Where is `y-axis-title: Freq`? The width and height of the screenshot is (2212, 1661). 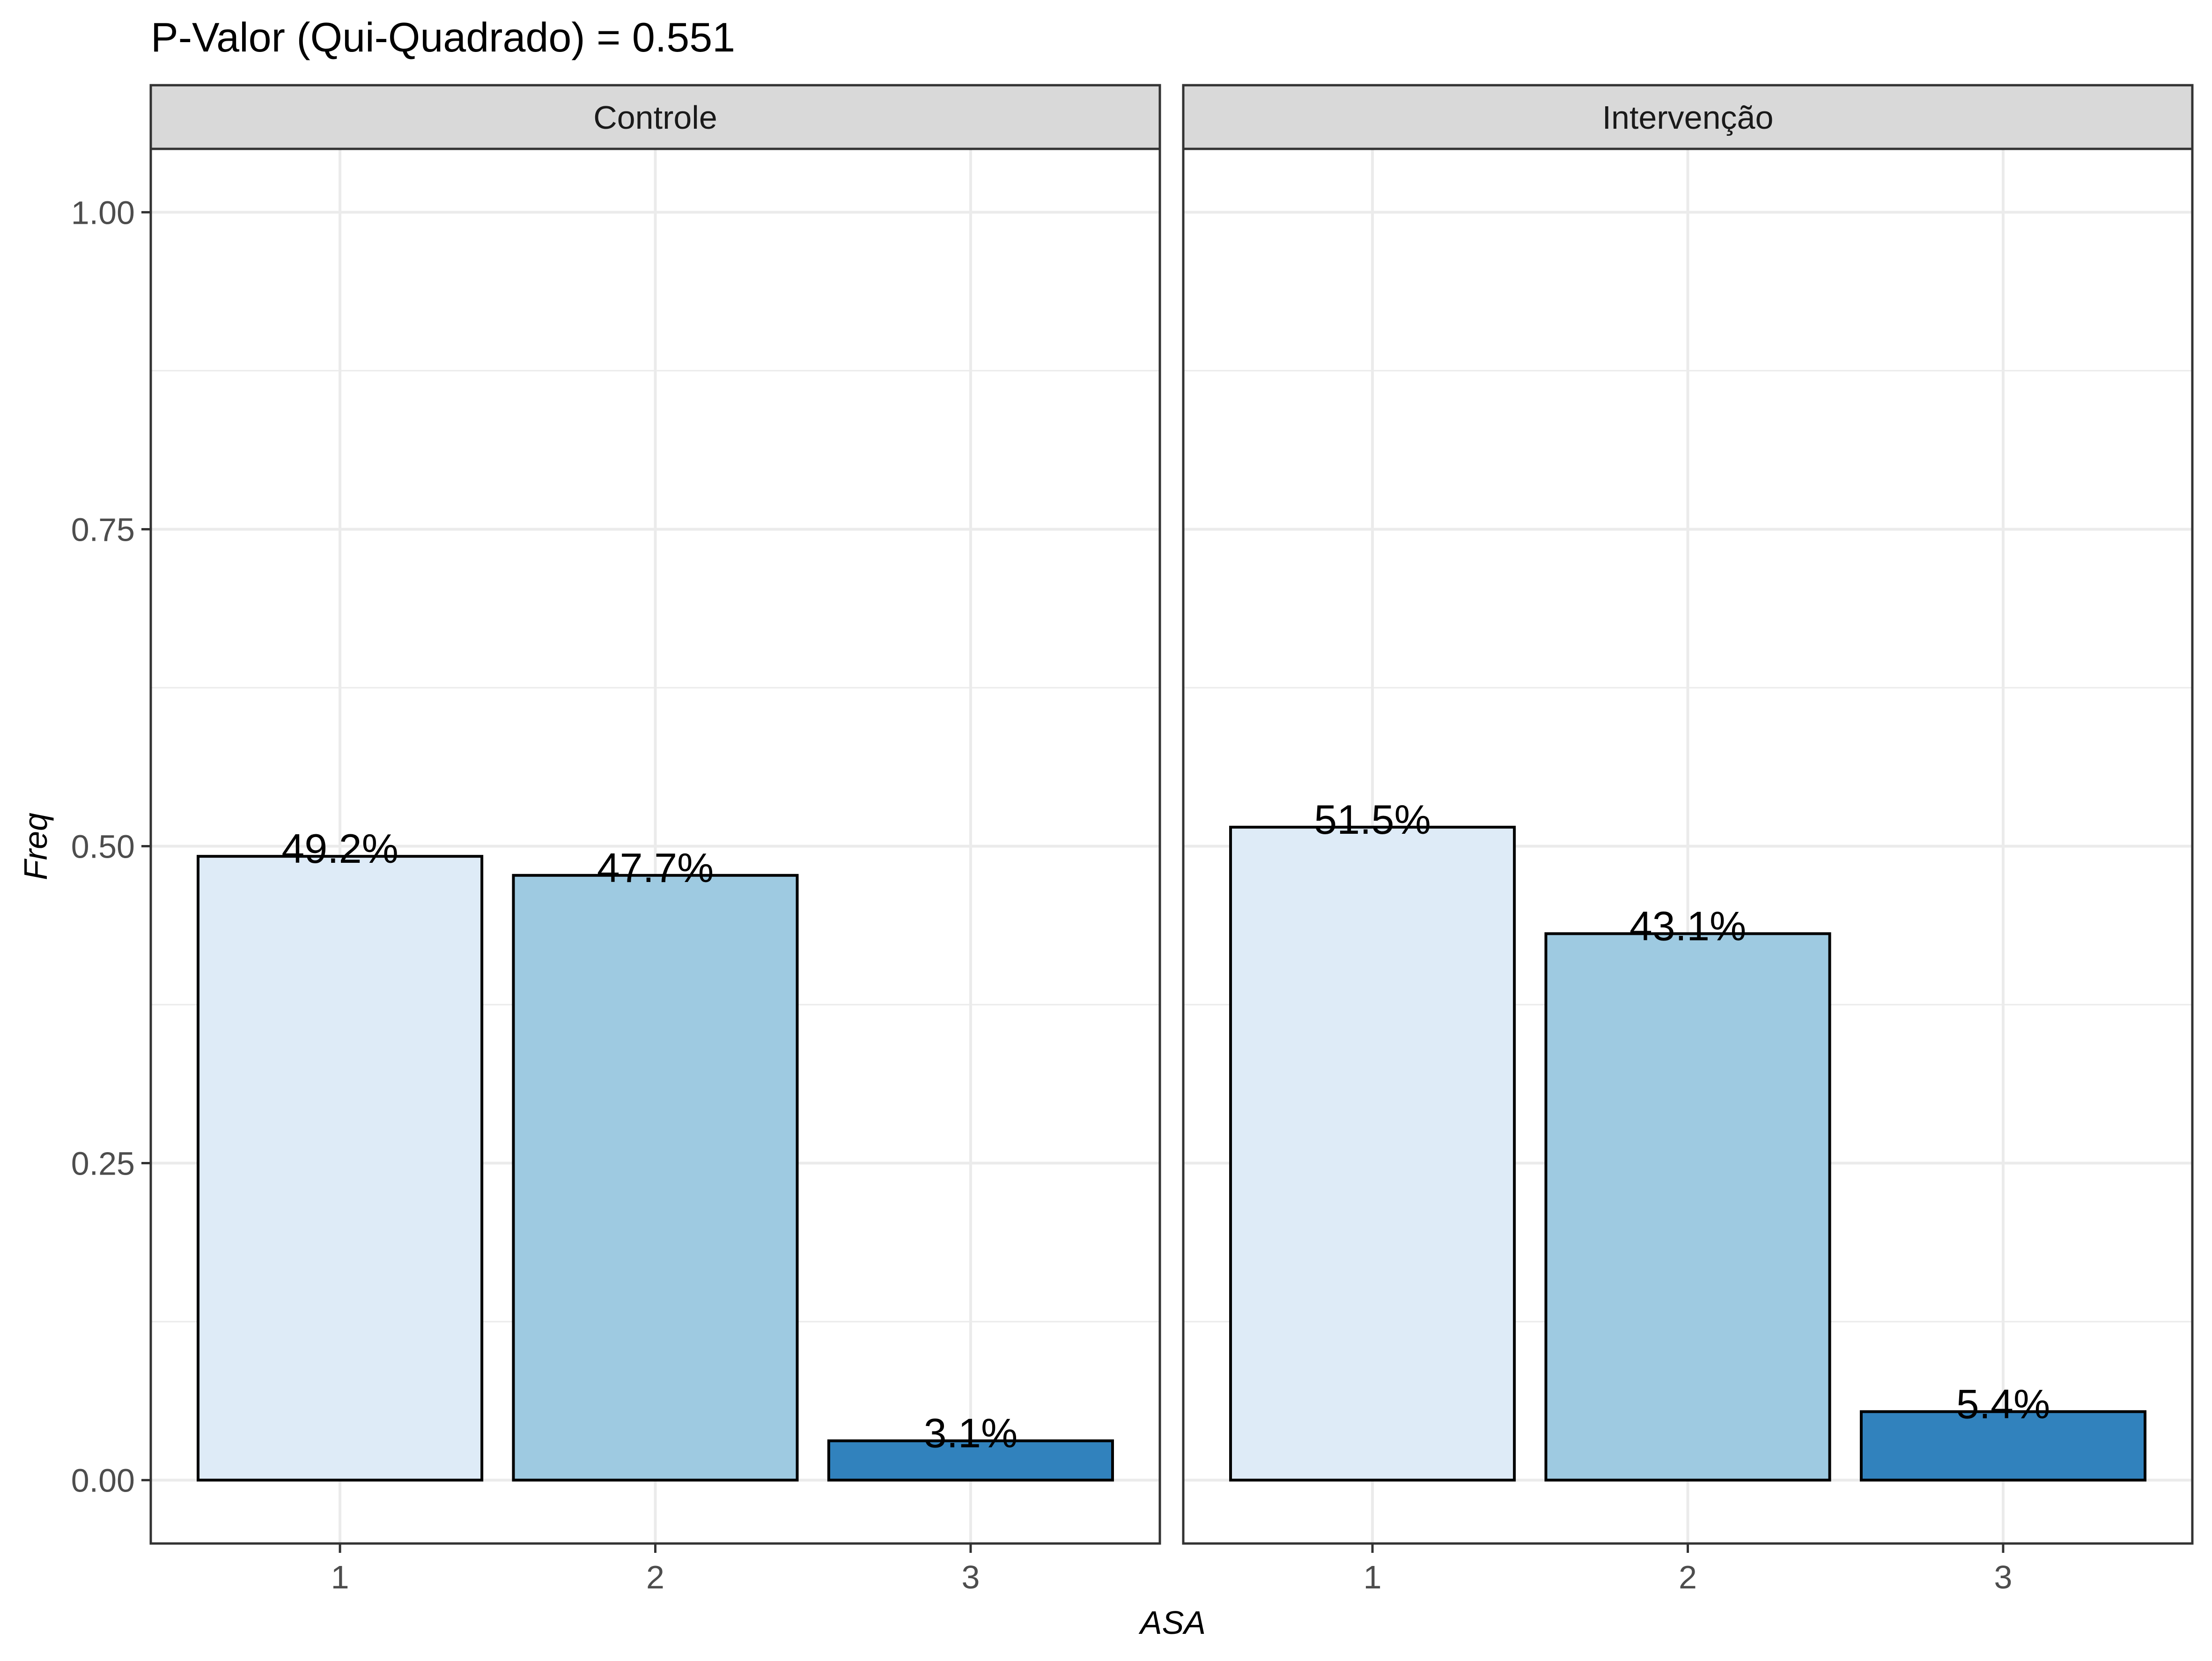 y-axis-title: Freq is located at coordinates (35, 846).